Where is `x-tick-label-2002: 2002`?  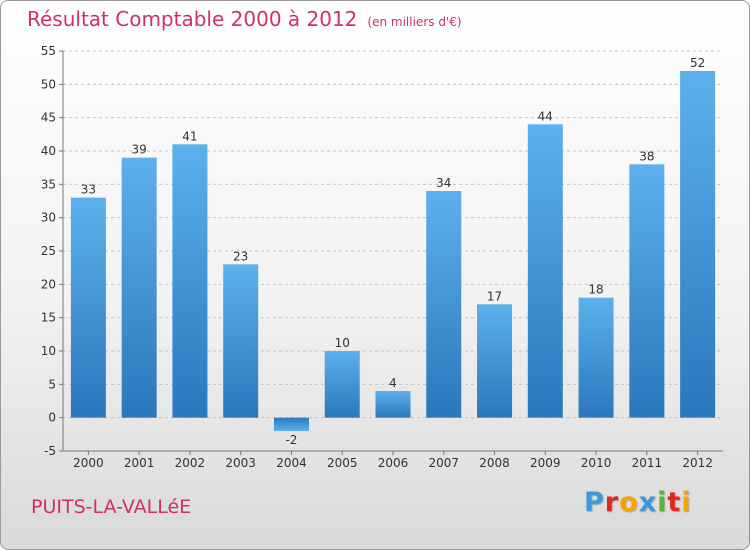
x-tick-label-2002: 2002 is located at coordinates (190, 463).